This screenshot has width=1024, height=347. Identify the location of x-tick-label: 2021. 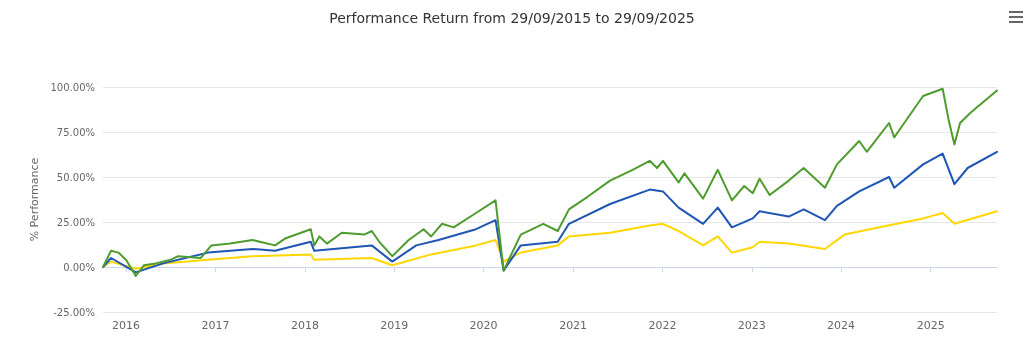
(573, 325).